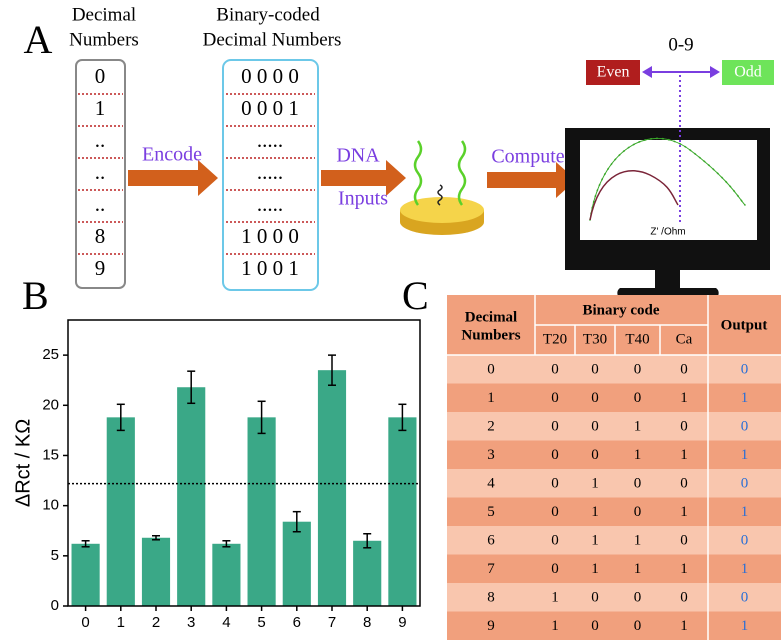  What do you see at coordinates (55, 605) in the screenshot?
I see `y-tick-label: 0` at bounding box center [55, 605].